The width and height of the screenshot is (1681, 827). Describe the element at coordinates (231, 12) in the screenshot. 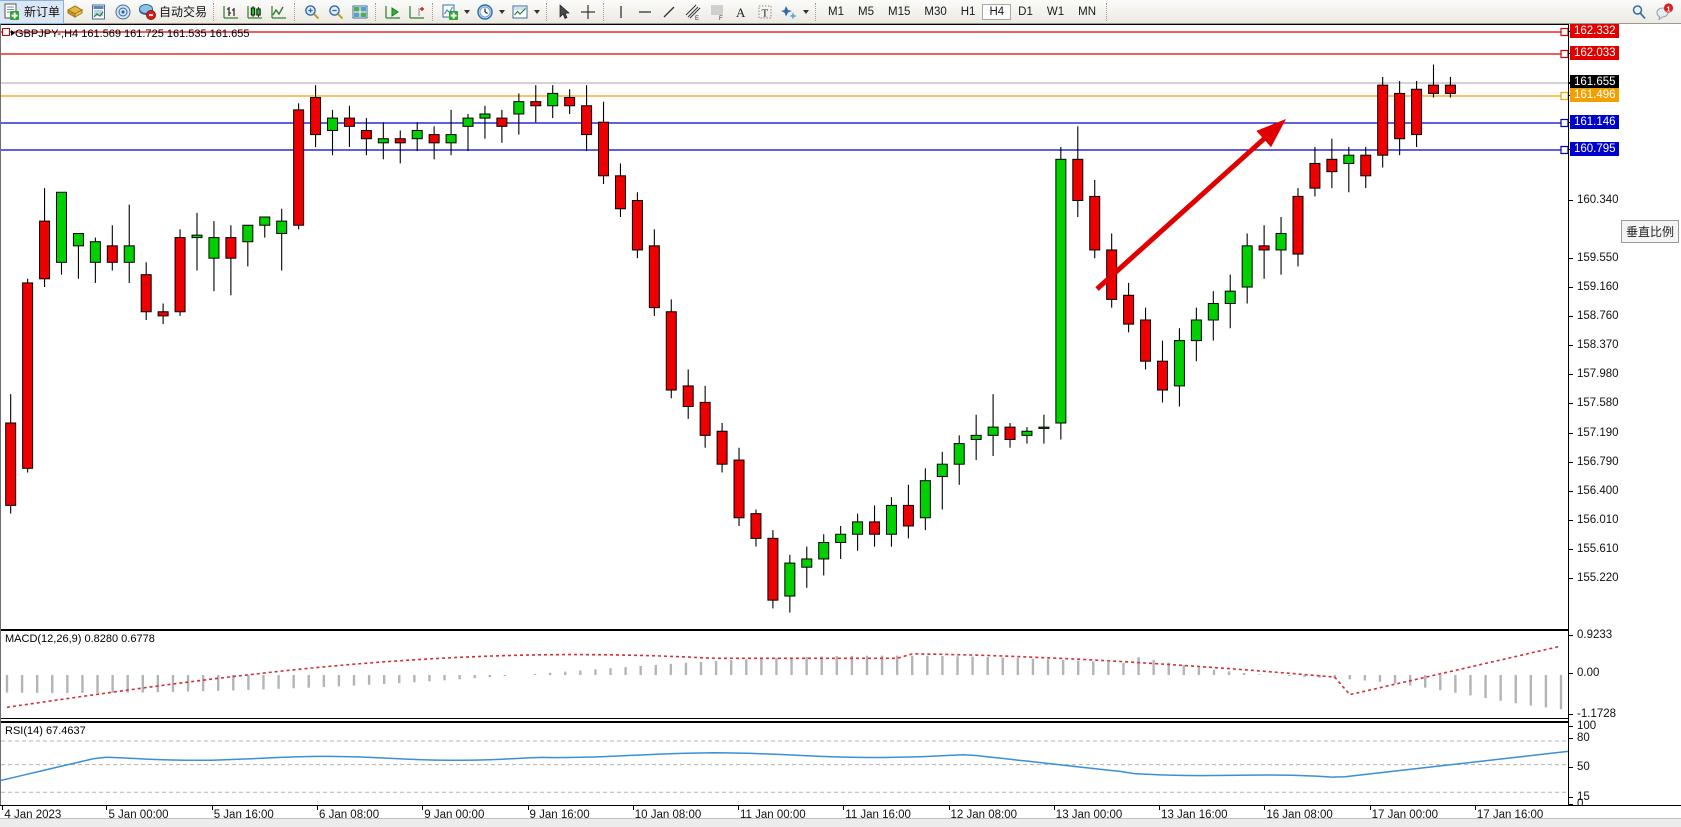

I see `bar-chart-button` at that location.